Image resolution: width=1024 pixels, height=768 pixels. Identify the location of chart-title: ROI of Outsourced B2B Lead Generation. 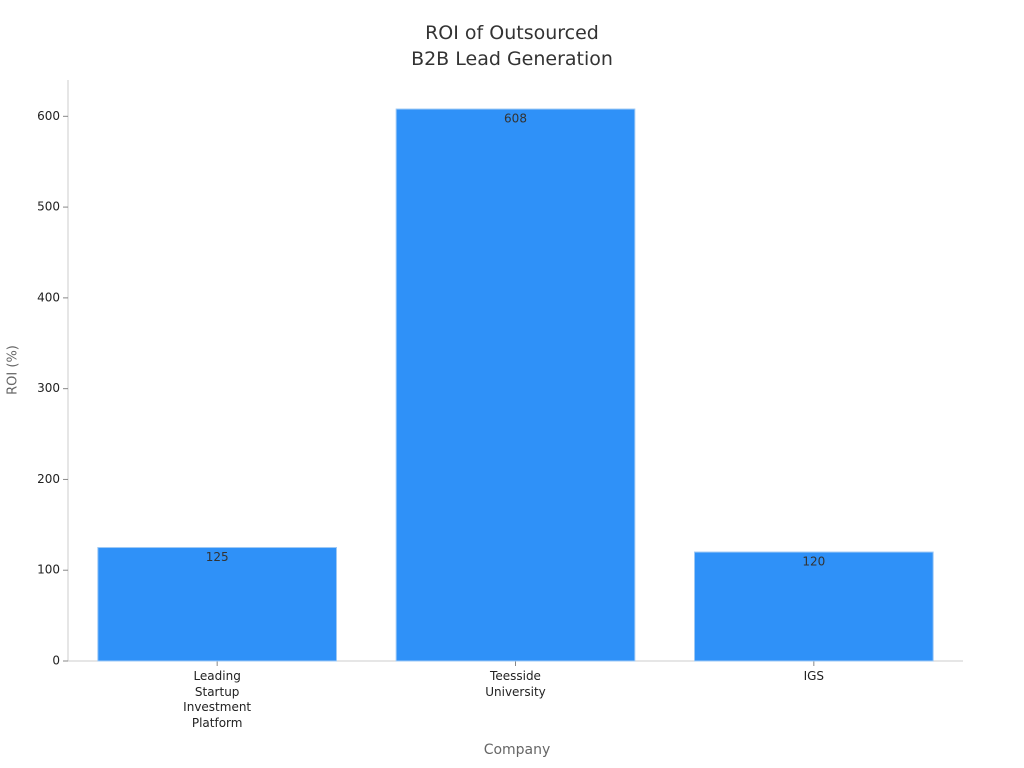
(512, 46).